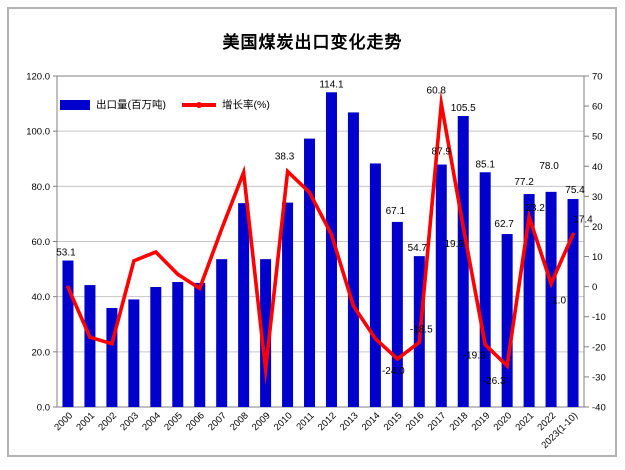  I want to click on bar-value-label: 87.9, so click(442, 152).